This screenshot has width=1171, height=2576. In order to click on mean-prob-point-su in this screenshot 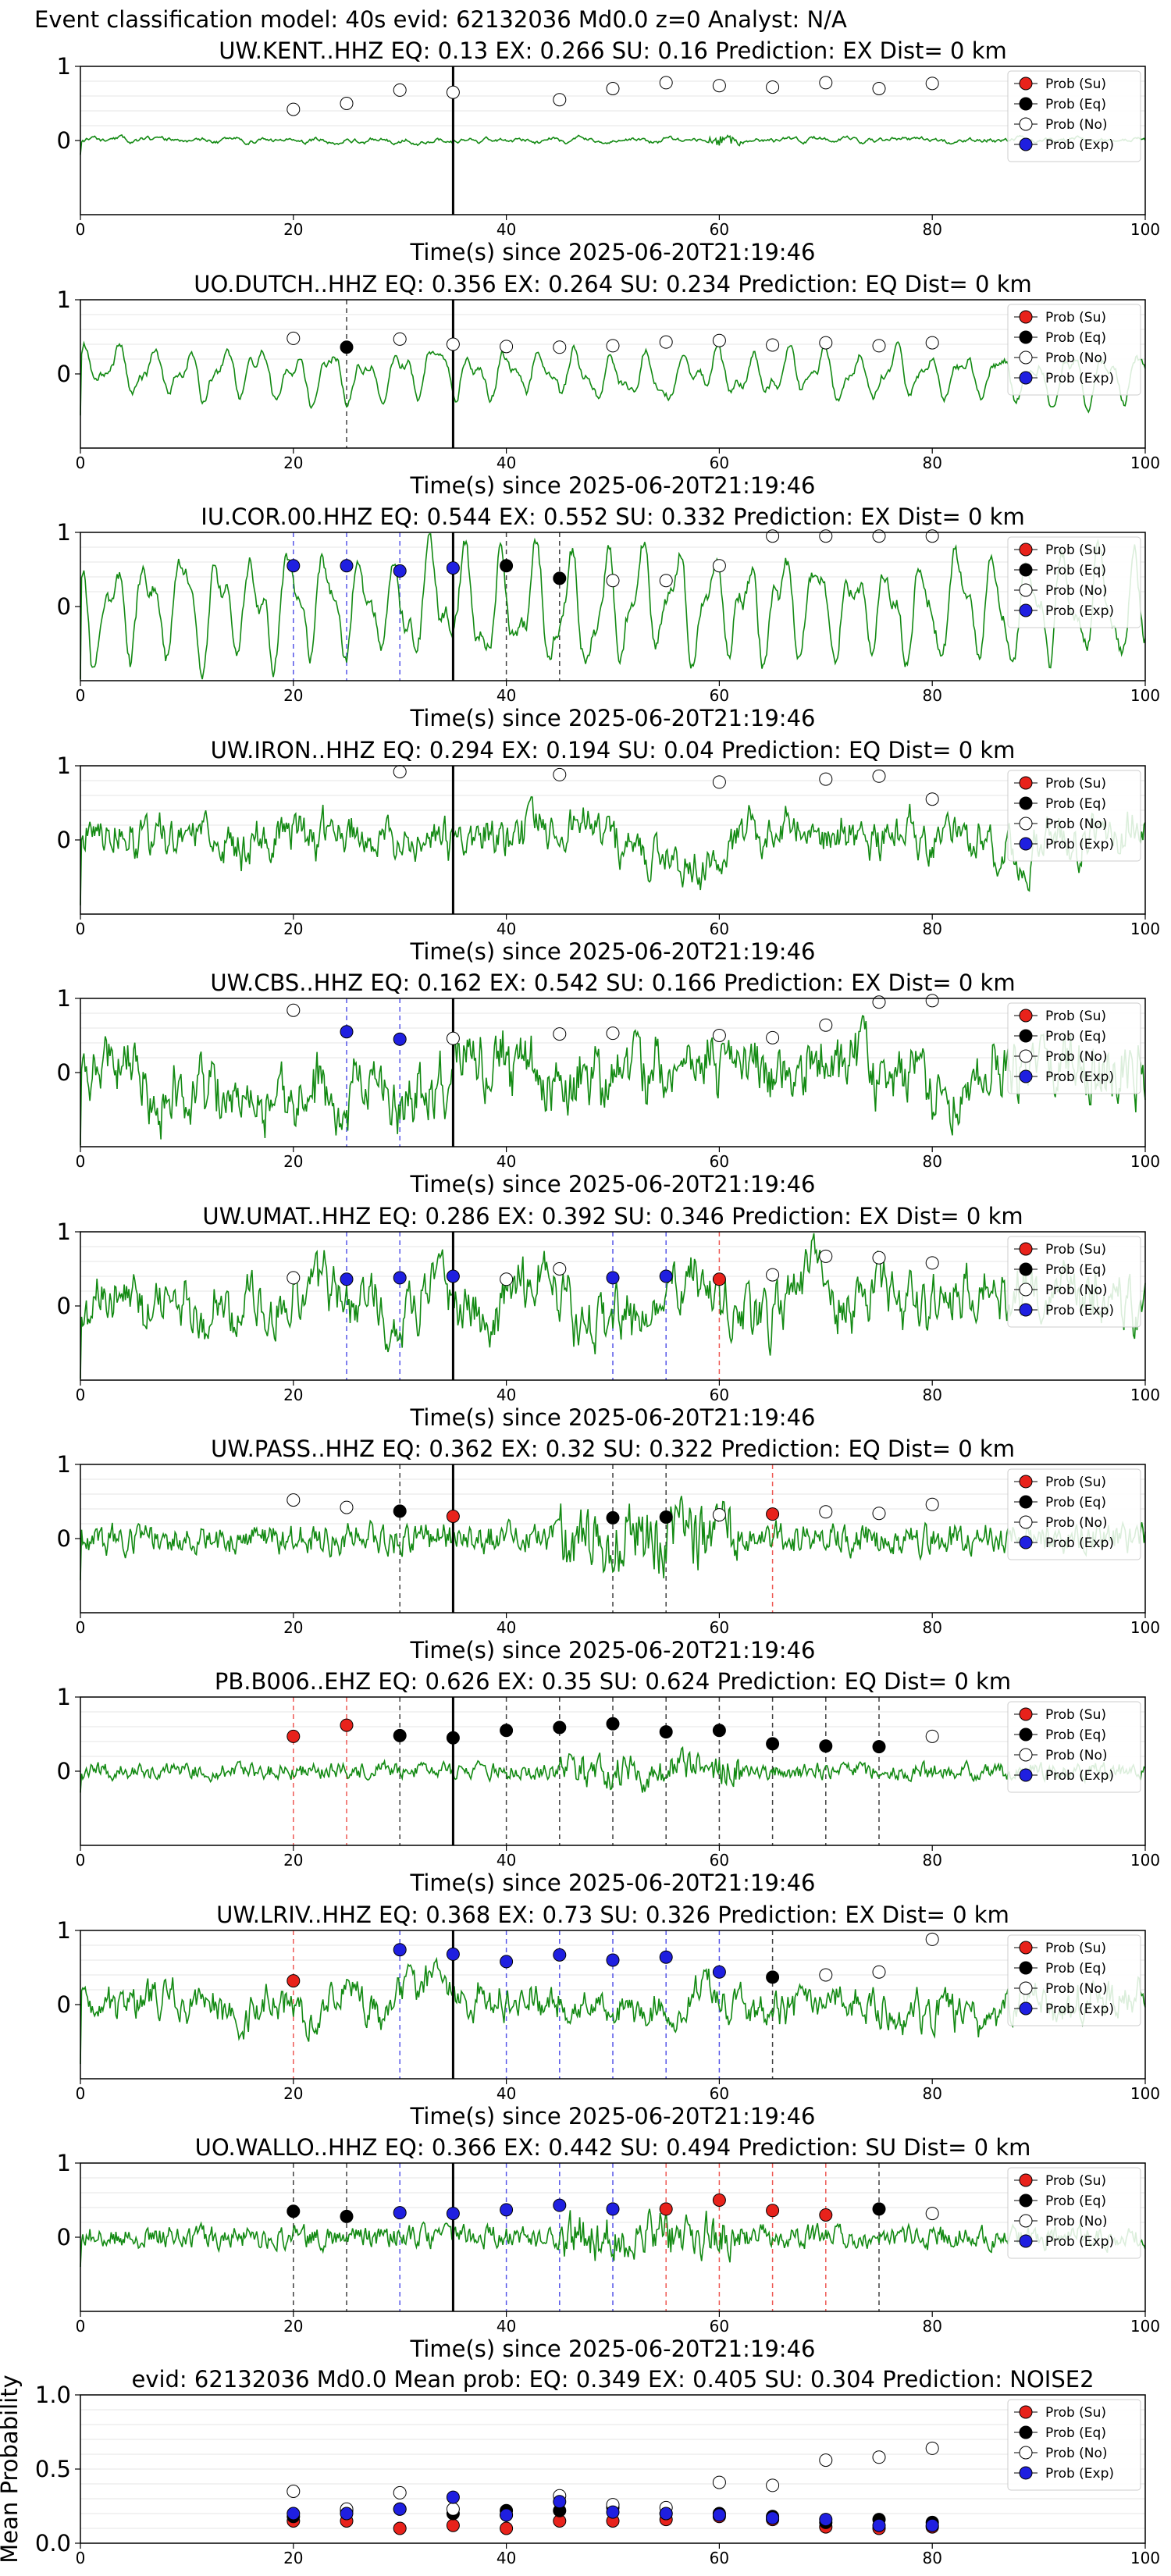, I will do `click(400, 2528)`.